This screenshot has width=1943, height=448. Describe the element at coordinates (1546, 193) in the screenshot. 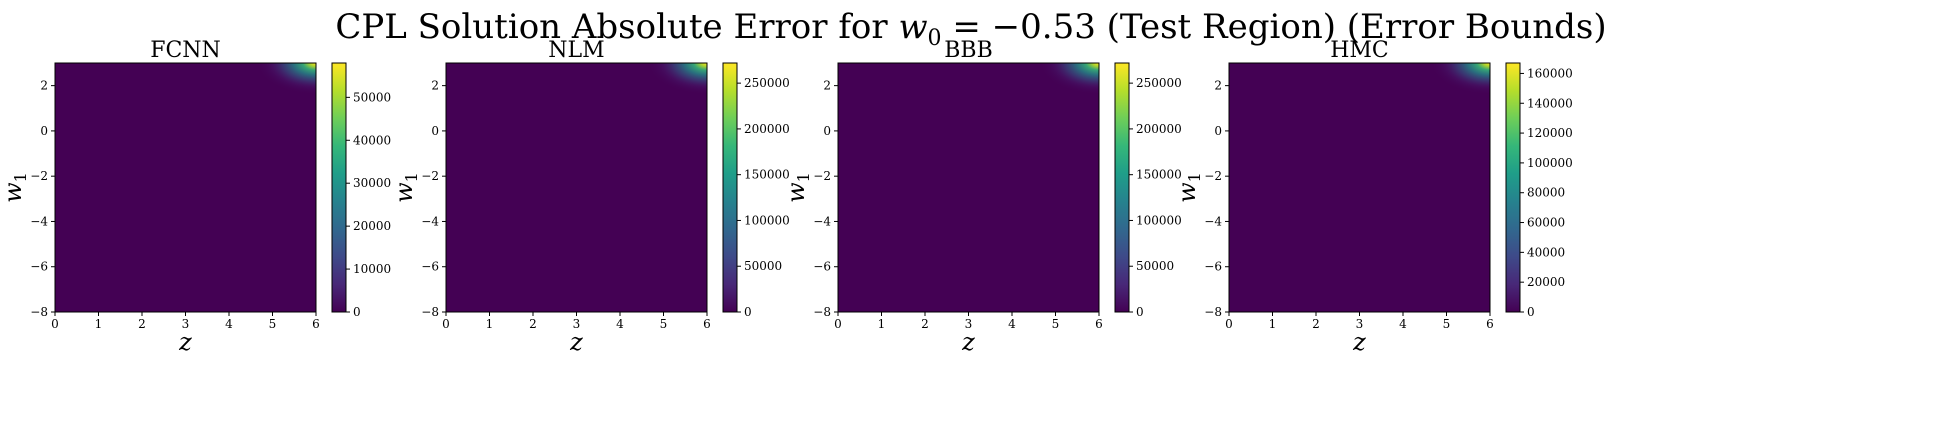

I see `colorbar-tick-label: 80000` at that location.